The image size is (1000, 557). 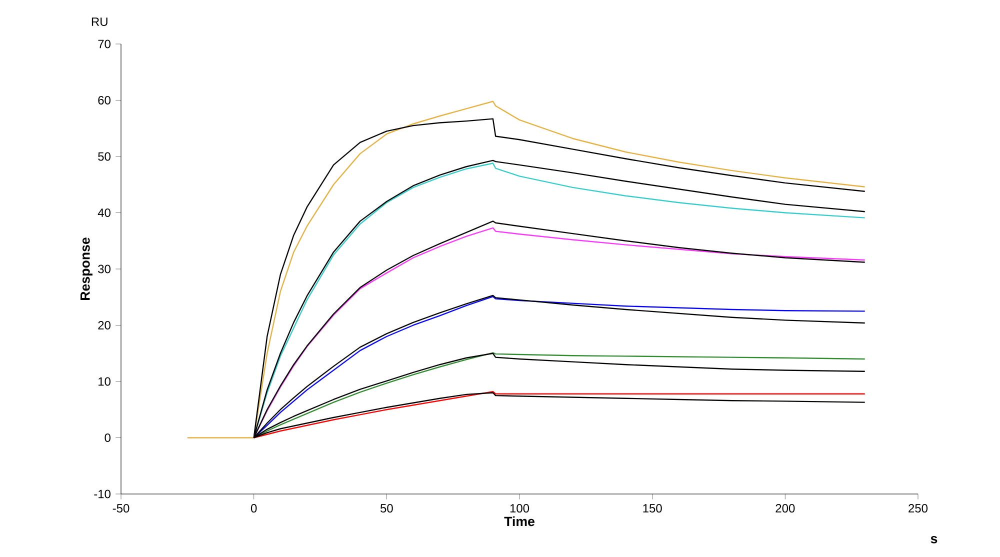 I want to click on x-tick-label: 50, so click(x=386, y=508).